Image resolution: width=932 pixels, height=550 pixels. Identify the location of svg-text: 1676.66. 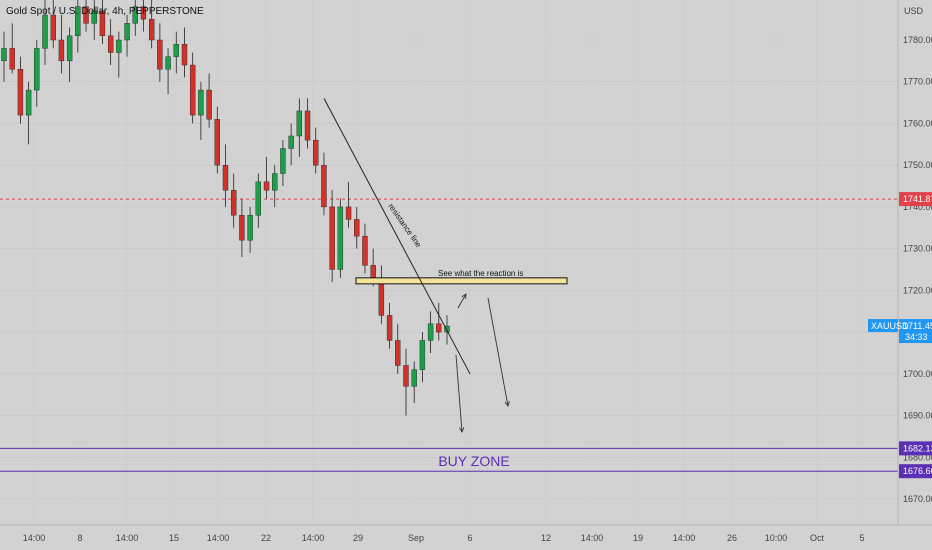
(917, 471).